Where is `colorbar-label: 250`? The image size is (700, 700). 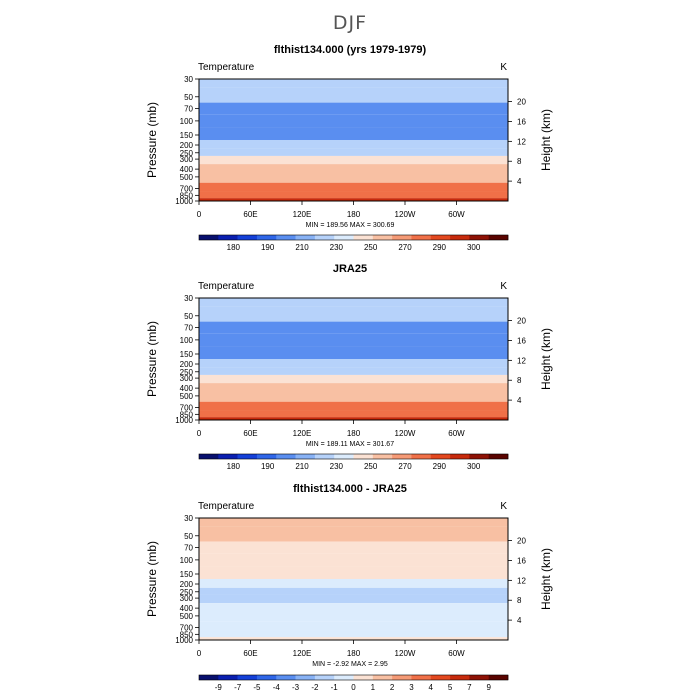 colorbar-label: 250 is located at coordinates (371, 247).